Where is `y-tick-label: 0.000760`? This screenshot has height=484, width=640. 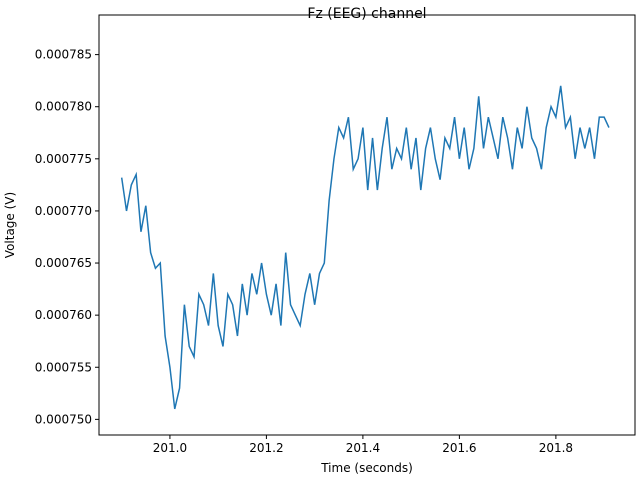 y-tick-label: 0.000760 is located at coordinates (63, 315).